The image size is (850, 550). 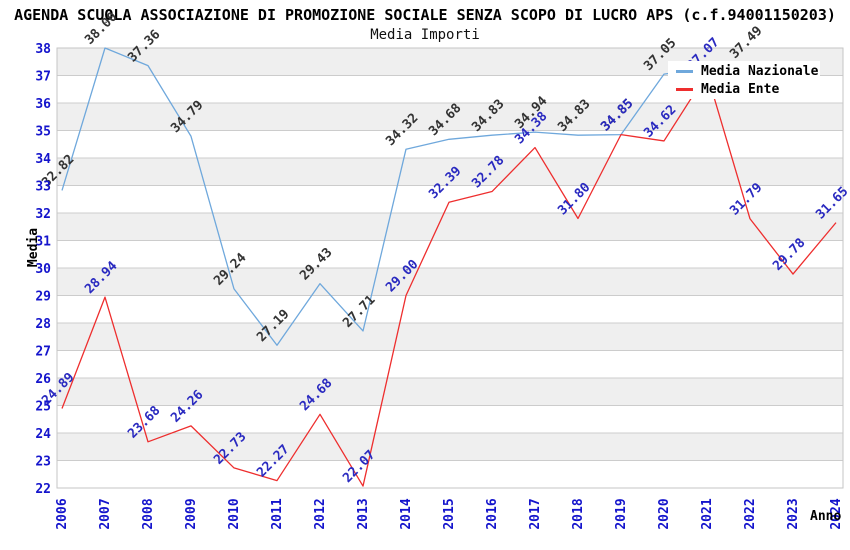 I want to click on legend-swatch-red-line-icon, so click(x=684, y=89).